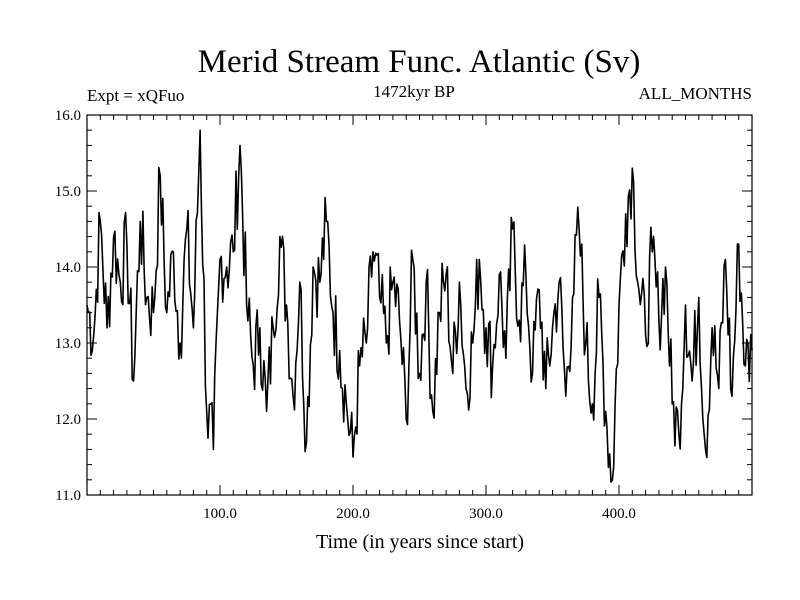 The image size is (800, 600). Describe the element at coordinates (419, 62) in the screenshot. I see `chart-title: Merid Stream Func. Atlantic (Sv)` at that location.